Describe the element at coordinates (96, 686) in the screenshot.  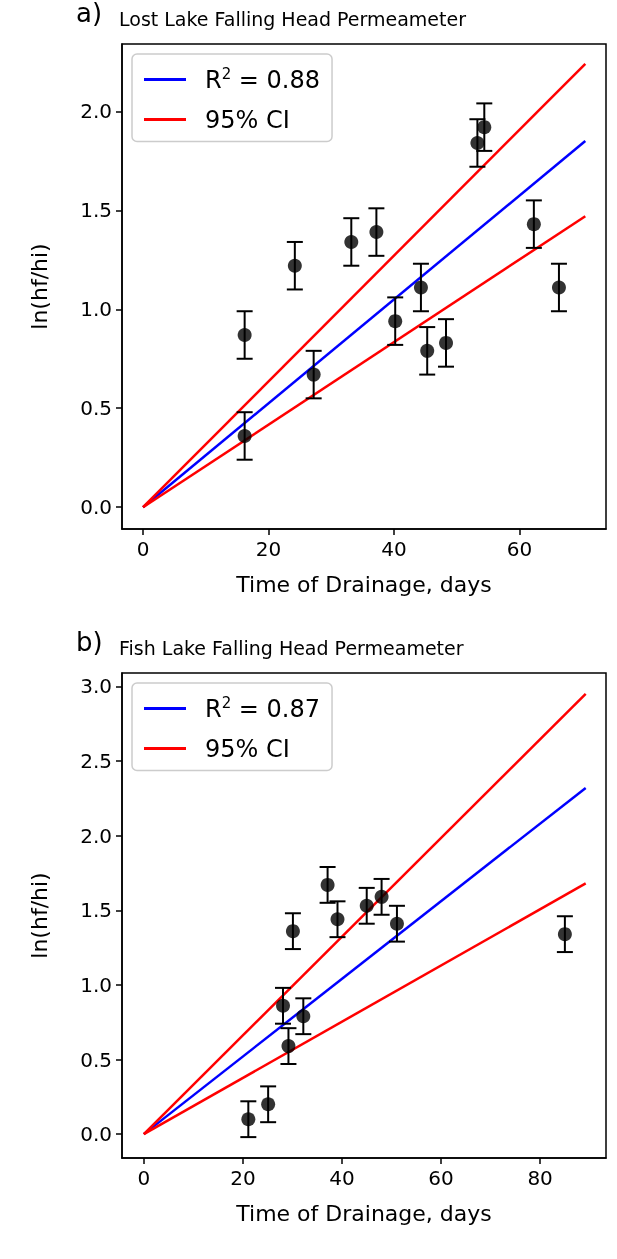
I see `y-tick-label: 3.0` at that location.